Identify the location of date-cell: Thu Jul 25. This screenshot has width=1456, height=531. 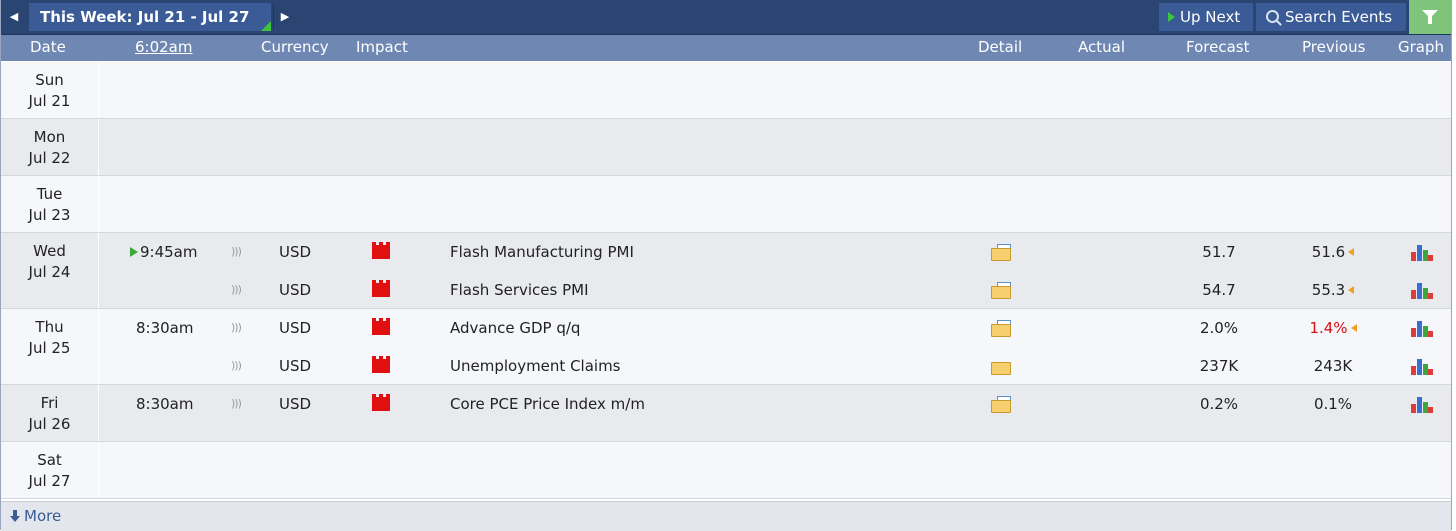
(50, 347).